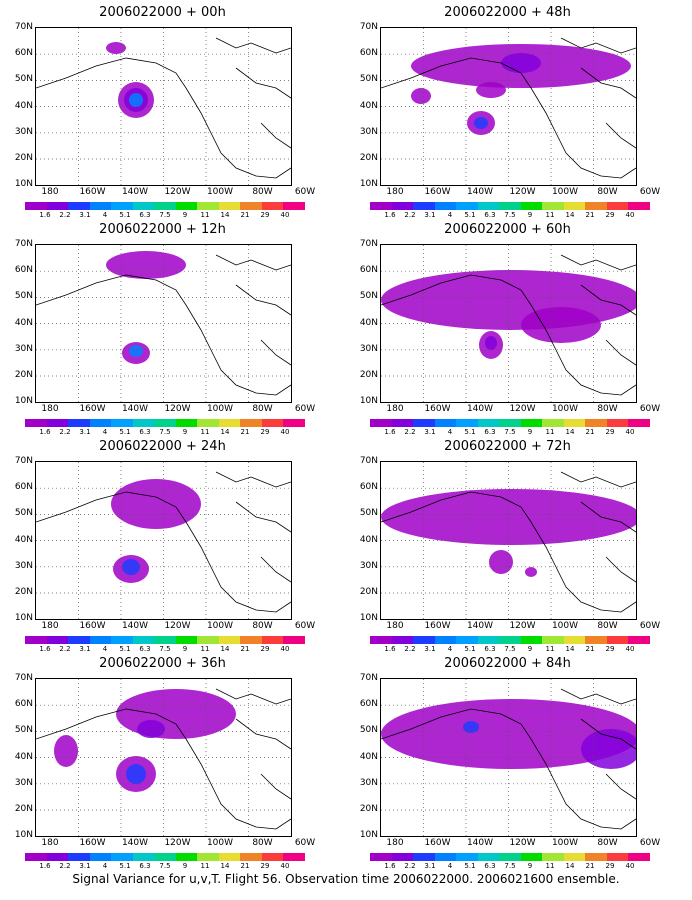  What do you see at coordinates (165, 640) in the screenshot?
I see `colorbar` at bounding box center [165, 640].